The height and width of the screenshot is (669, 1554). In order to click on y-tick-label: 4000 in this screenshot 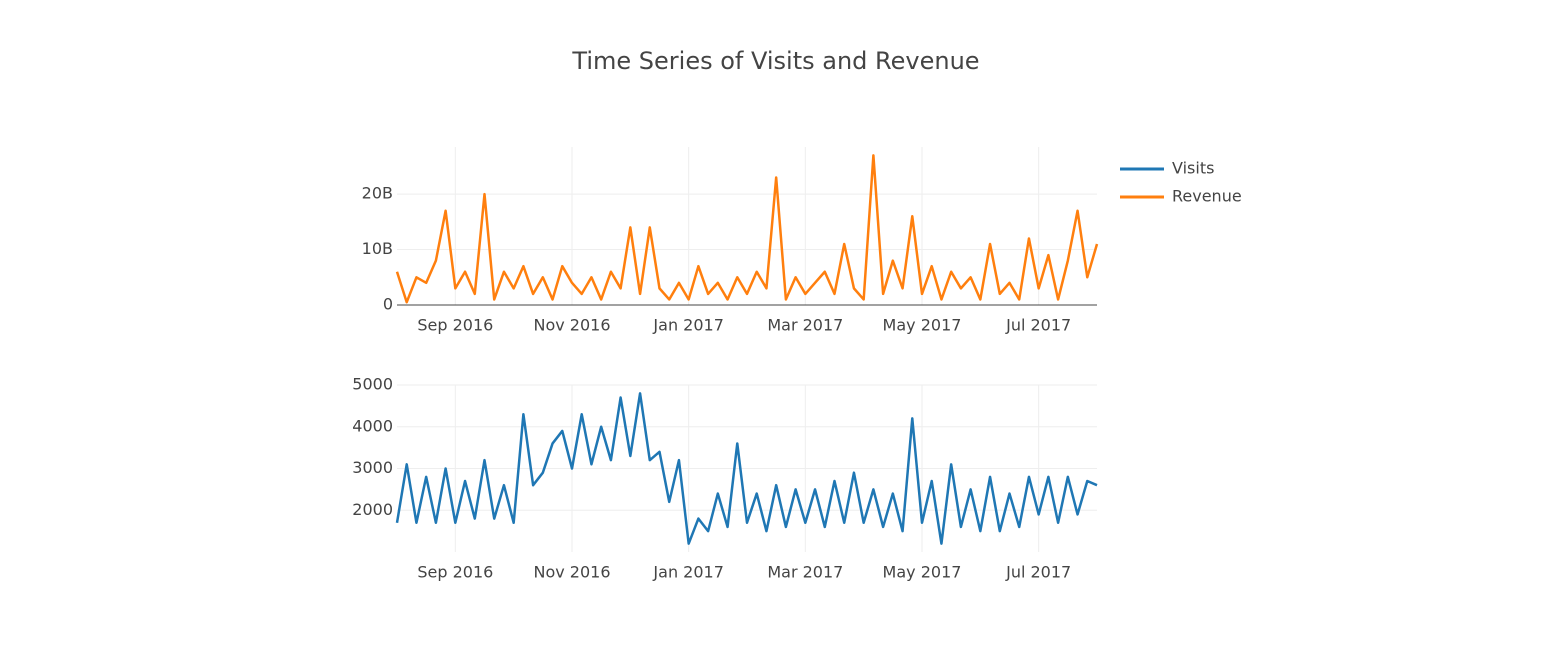, I will do `click(372, 425)`.